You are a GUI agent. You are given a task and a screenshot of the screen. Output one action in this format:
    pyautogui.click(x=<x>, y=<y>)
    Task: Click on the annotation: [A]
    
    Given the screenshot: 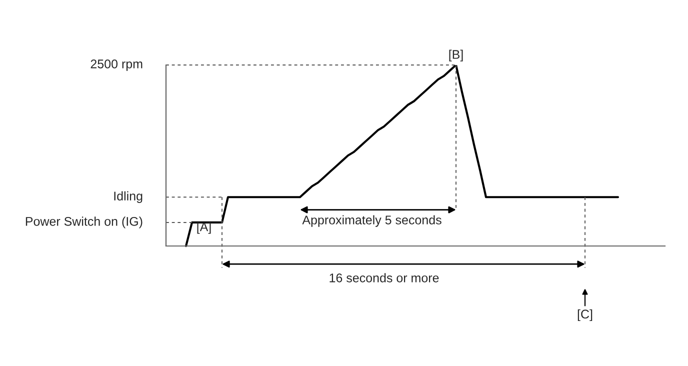 What is the action you would take?
    pyautogui.click(x=204, y=228)
    